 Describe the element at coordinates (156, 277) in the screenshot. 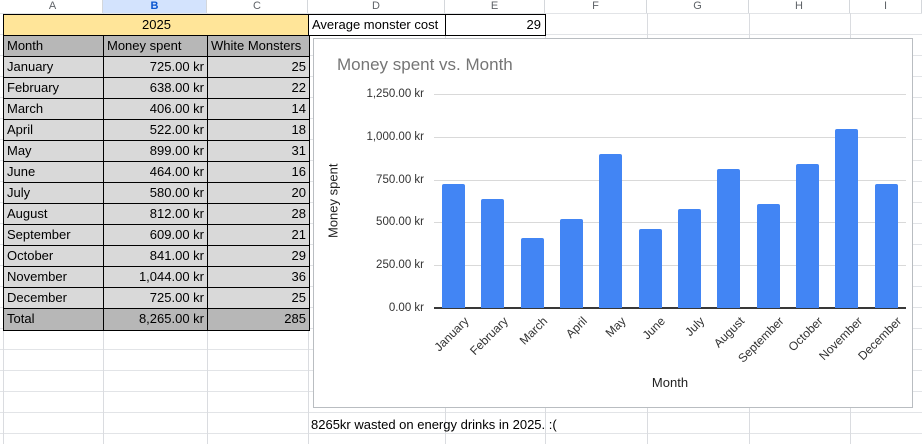

I see `table-cell: 1,044.00 kr` at that location.